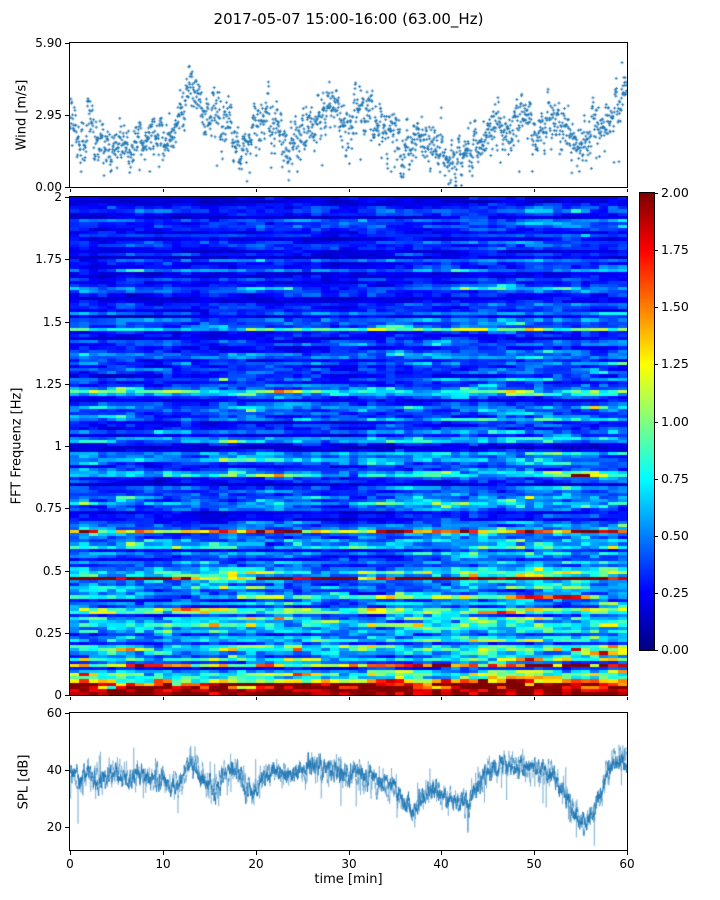 The width and height of the screenshot is (720, 900). Describe the element at coordinates (70, 864) in the screenshot. I see `spl-xtick-label: 0` at that location.